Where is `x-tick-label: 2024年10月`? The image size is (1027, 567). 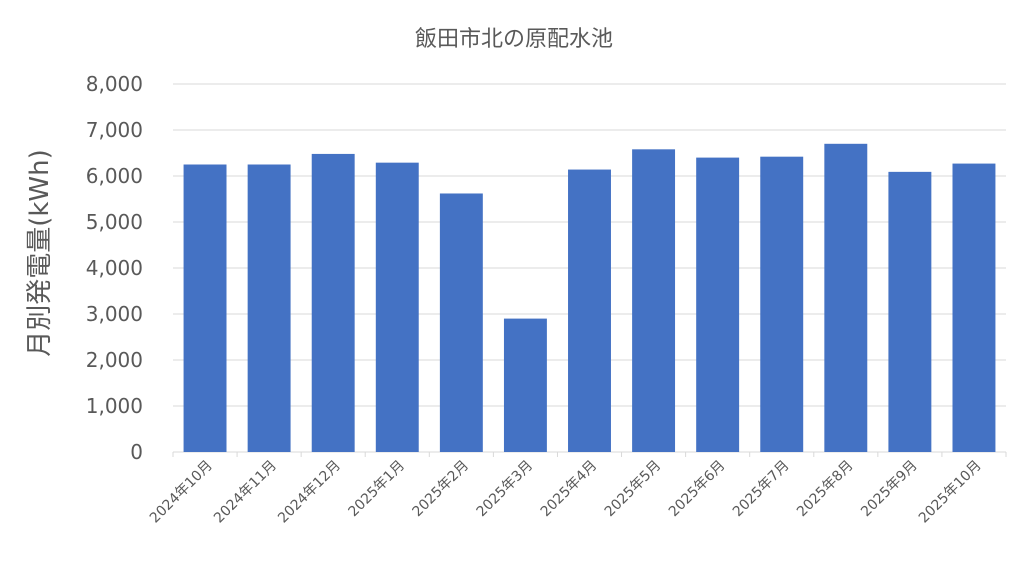 x-tick-label: 2024年10月 is located at coordinates (181, 492).